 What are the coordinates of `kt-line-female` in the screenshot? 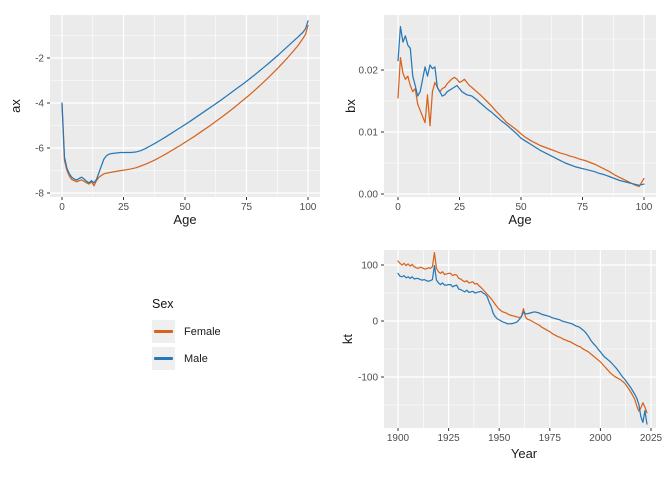 It's located at (522, 333).